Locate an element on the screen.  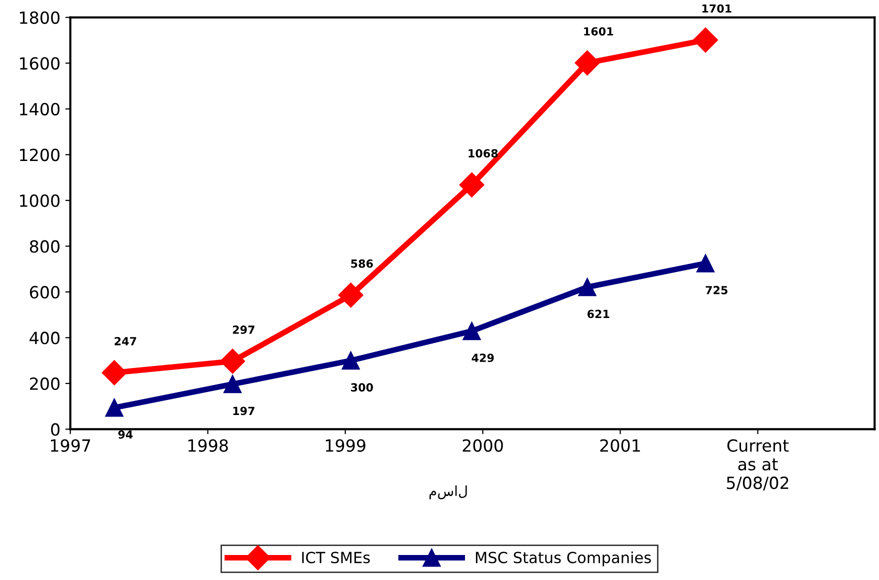
data-label: 300 is located at coordinates (362, 387).